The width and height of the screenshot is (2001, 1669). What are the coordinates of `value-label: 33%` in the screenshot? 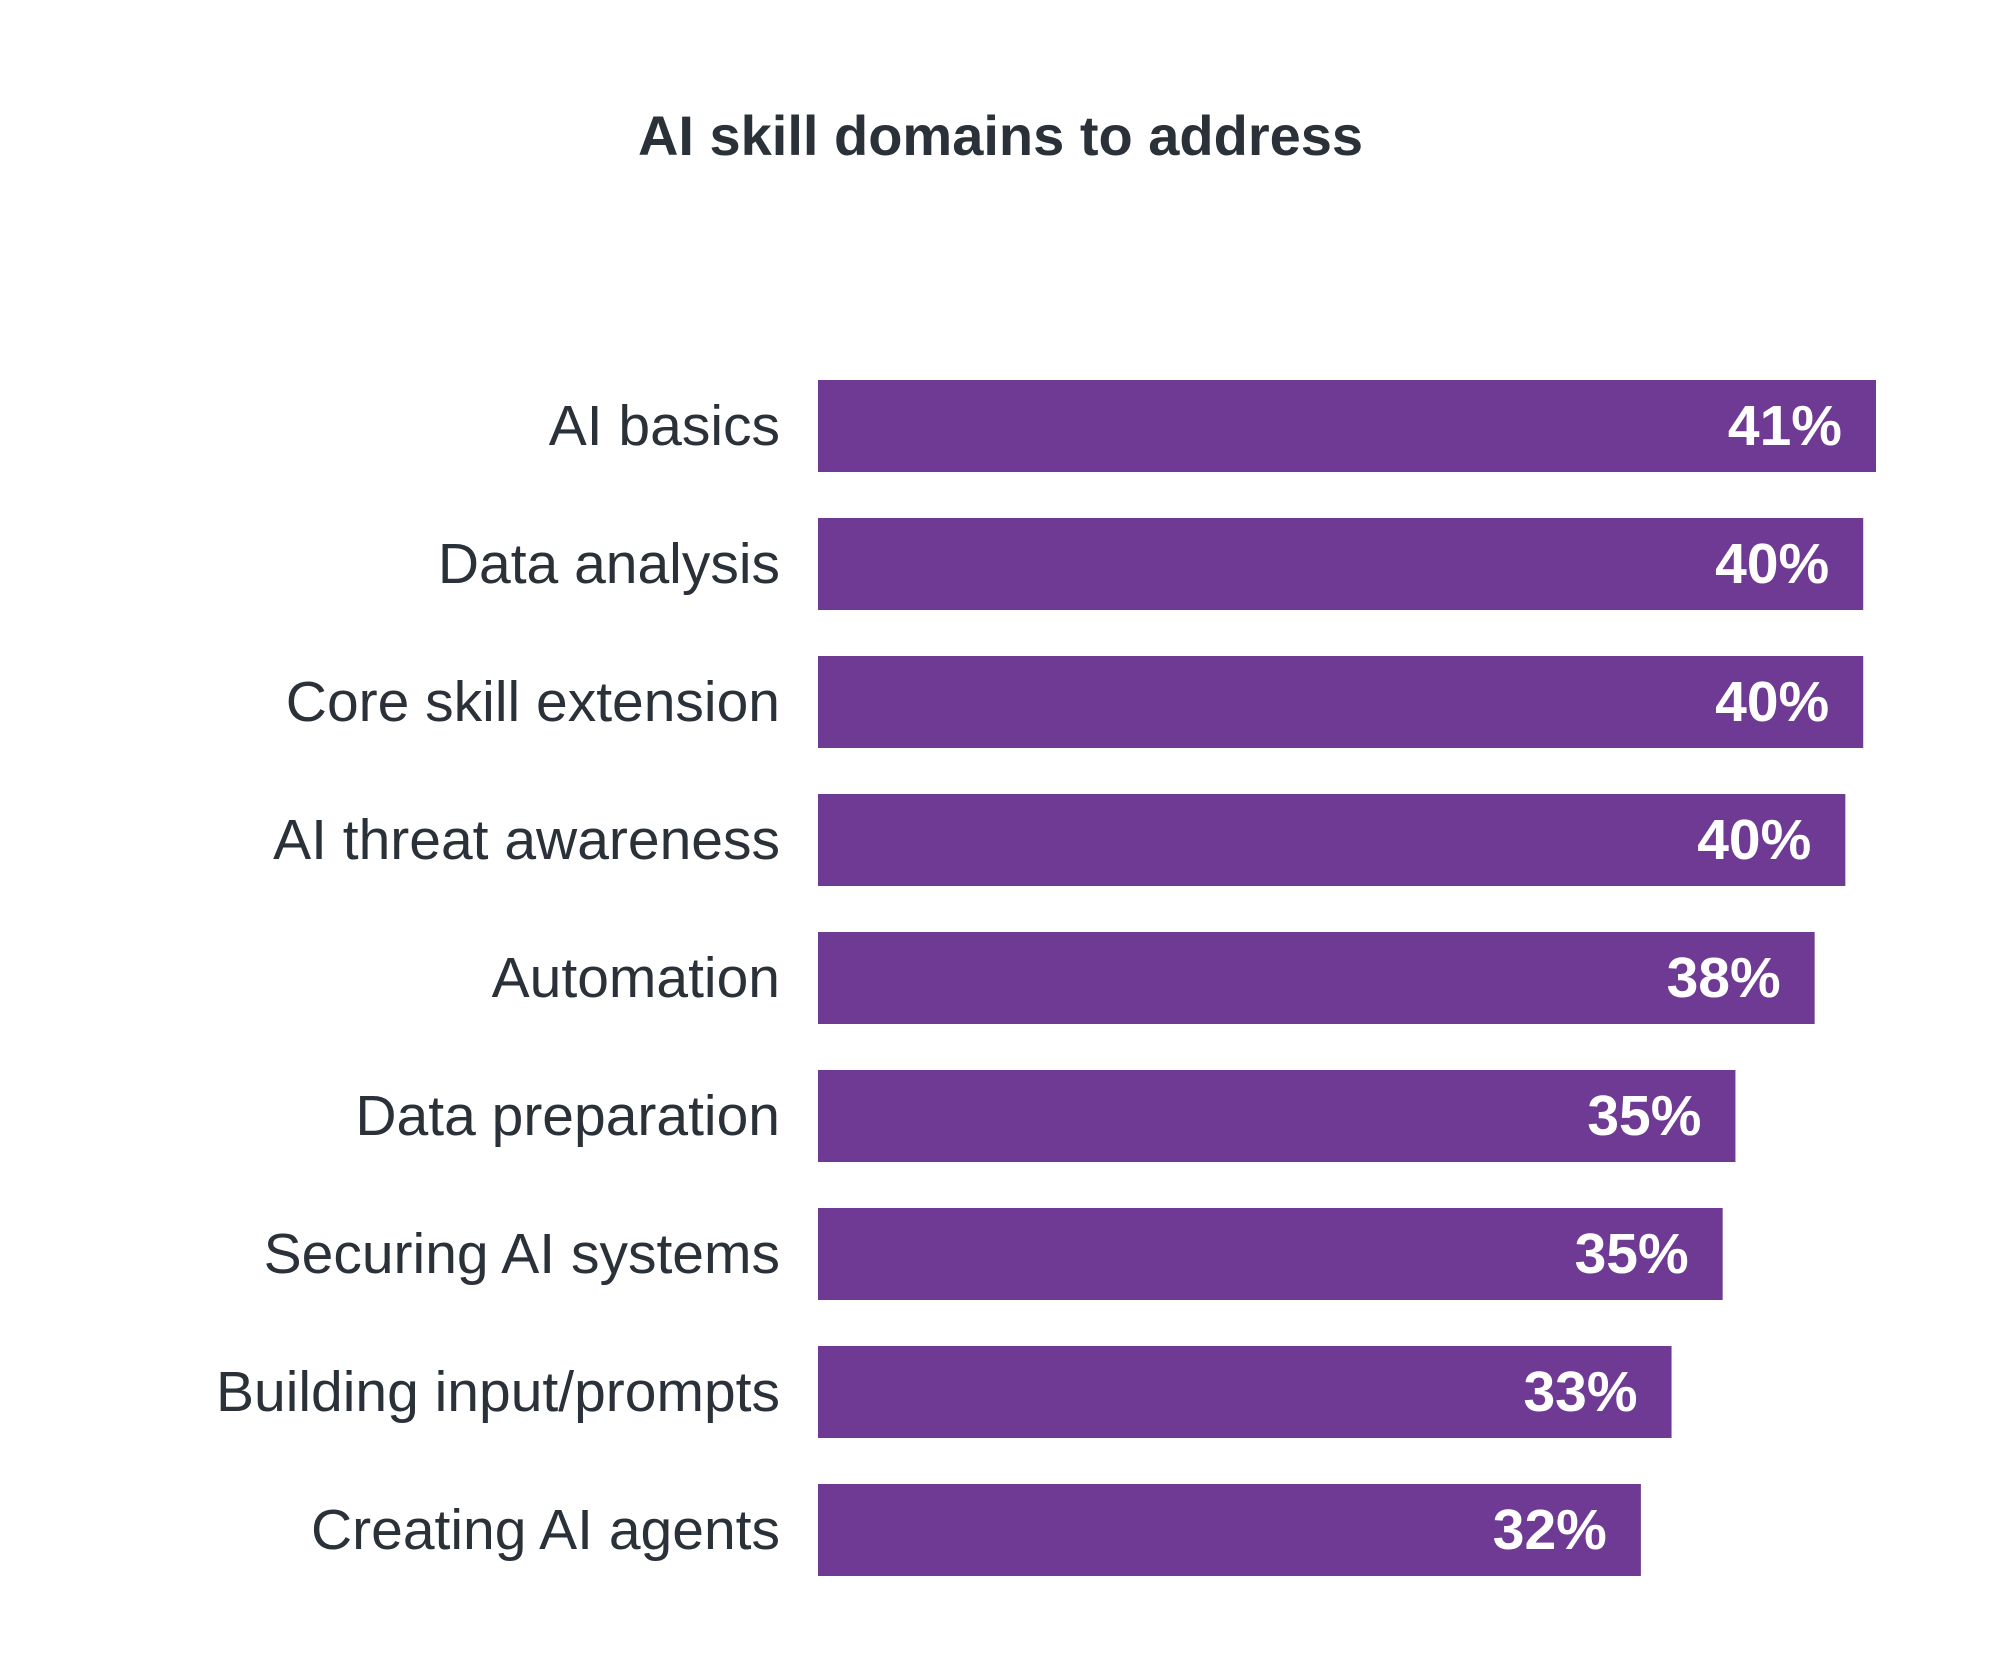 It's located at (1580, 1392).